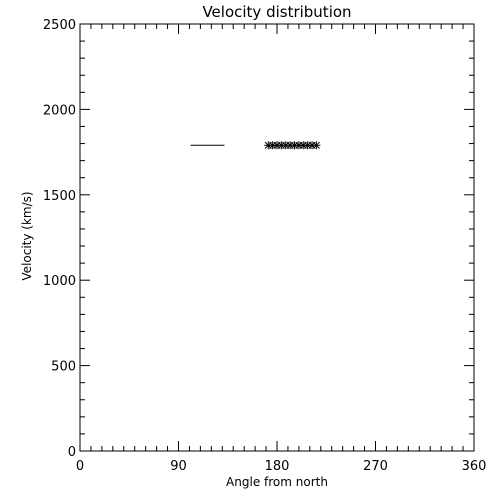  What do you see at coordinates (63, 367) in the screenshot?
I see `y-tick-label: 500` at bounding box center [63, 367].